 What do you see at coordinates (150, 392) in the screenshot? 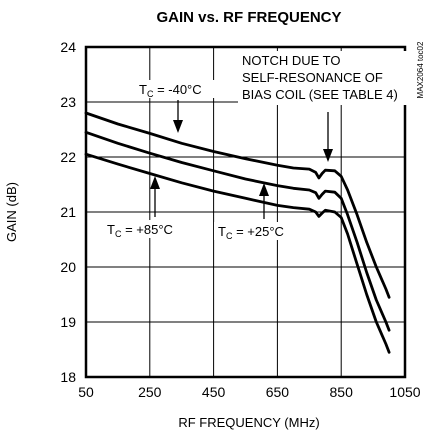
I see `x-tick-label-1: 250` at bounding box center [150, 392].